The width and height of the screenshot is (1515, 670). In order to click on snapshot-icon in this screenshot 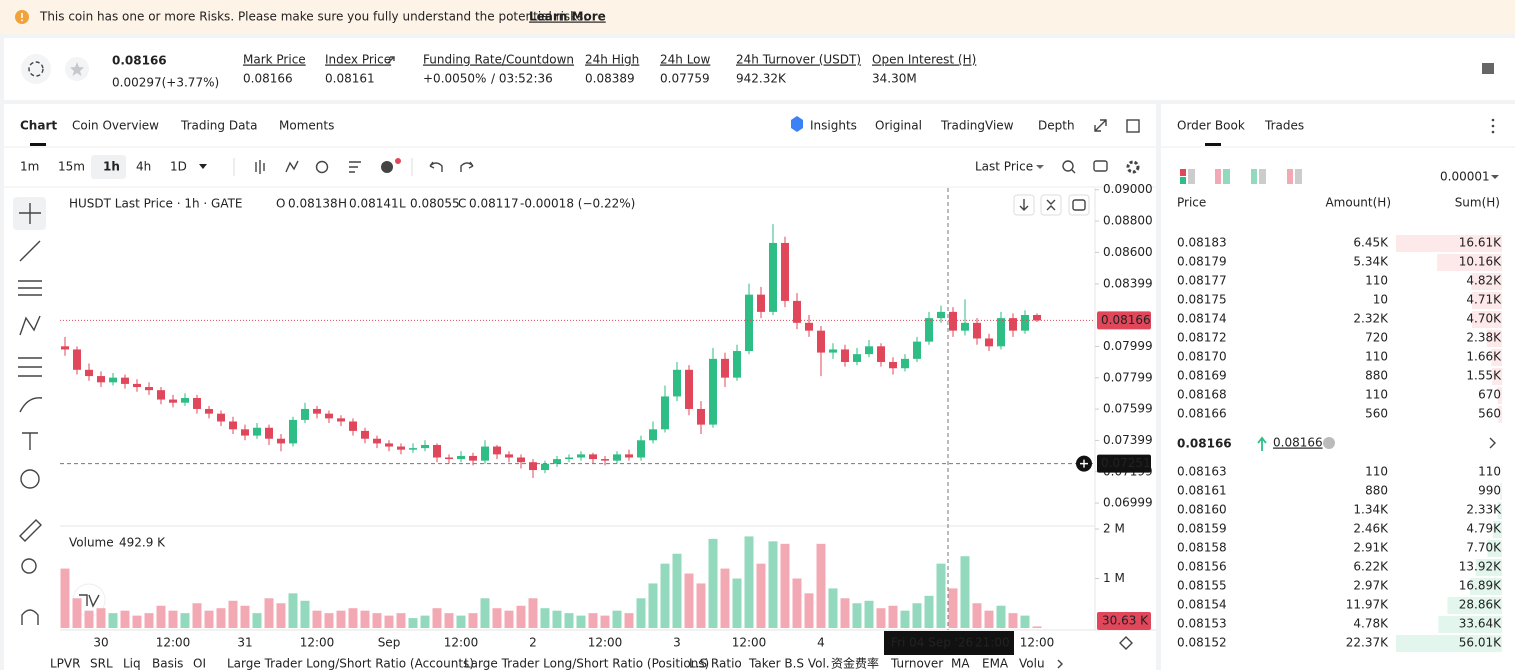, I will do `click(1100, 166)`.